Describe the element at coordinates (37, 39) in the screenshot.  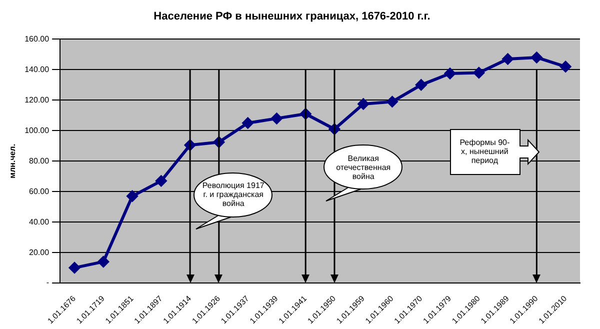
I see `y-tick-label: 160.00` at that location.